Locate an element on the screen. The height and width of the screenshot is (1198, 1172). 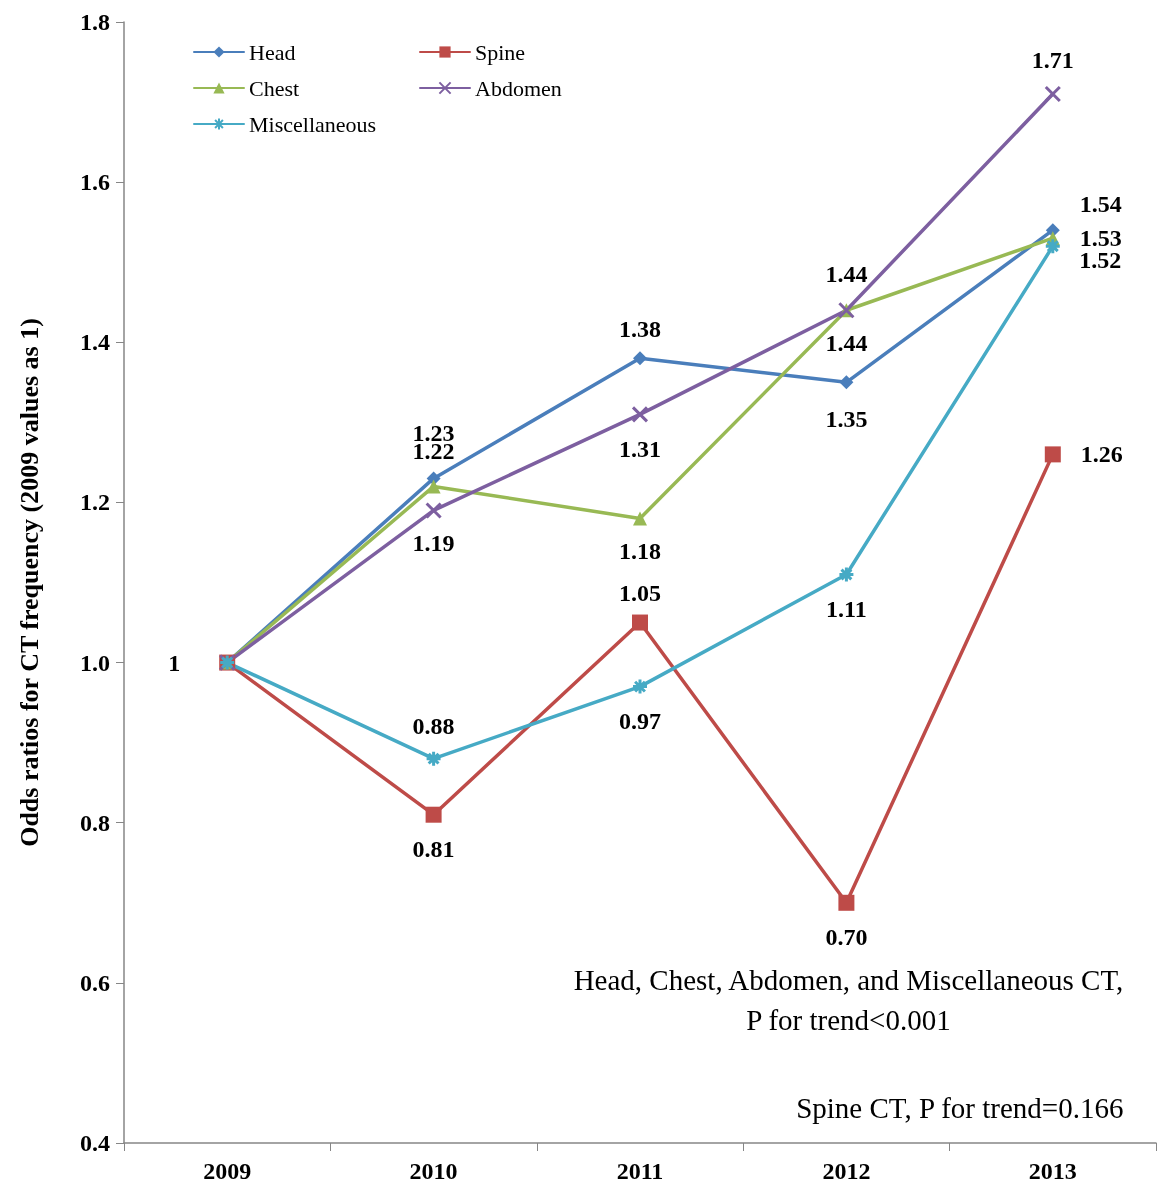
x-tick-label: 2013 is located at coordinates (1052, 1171).